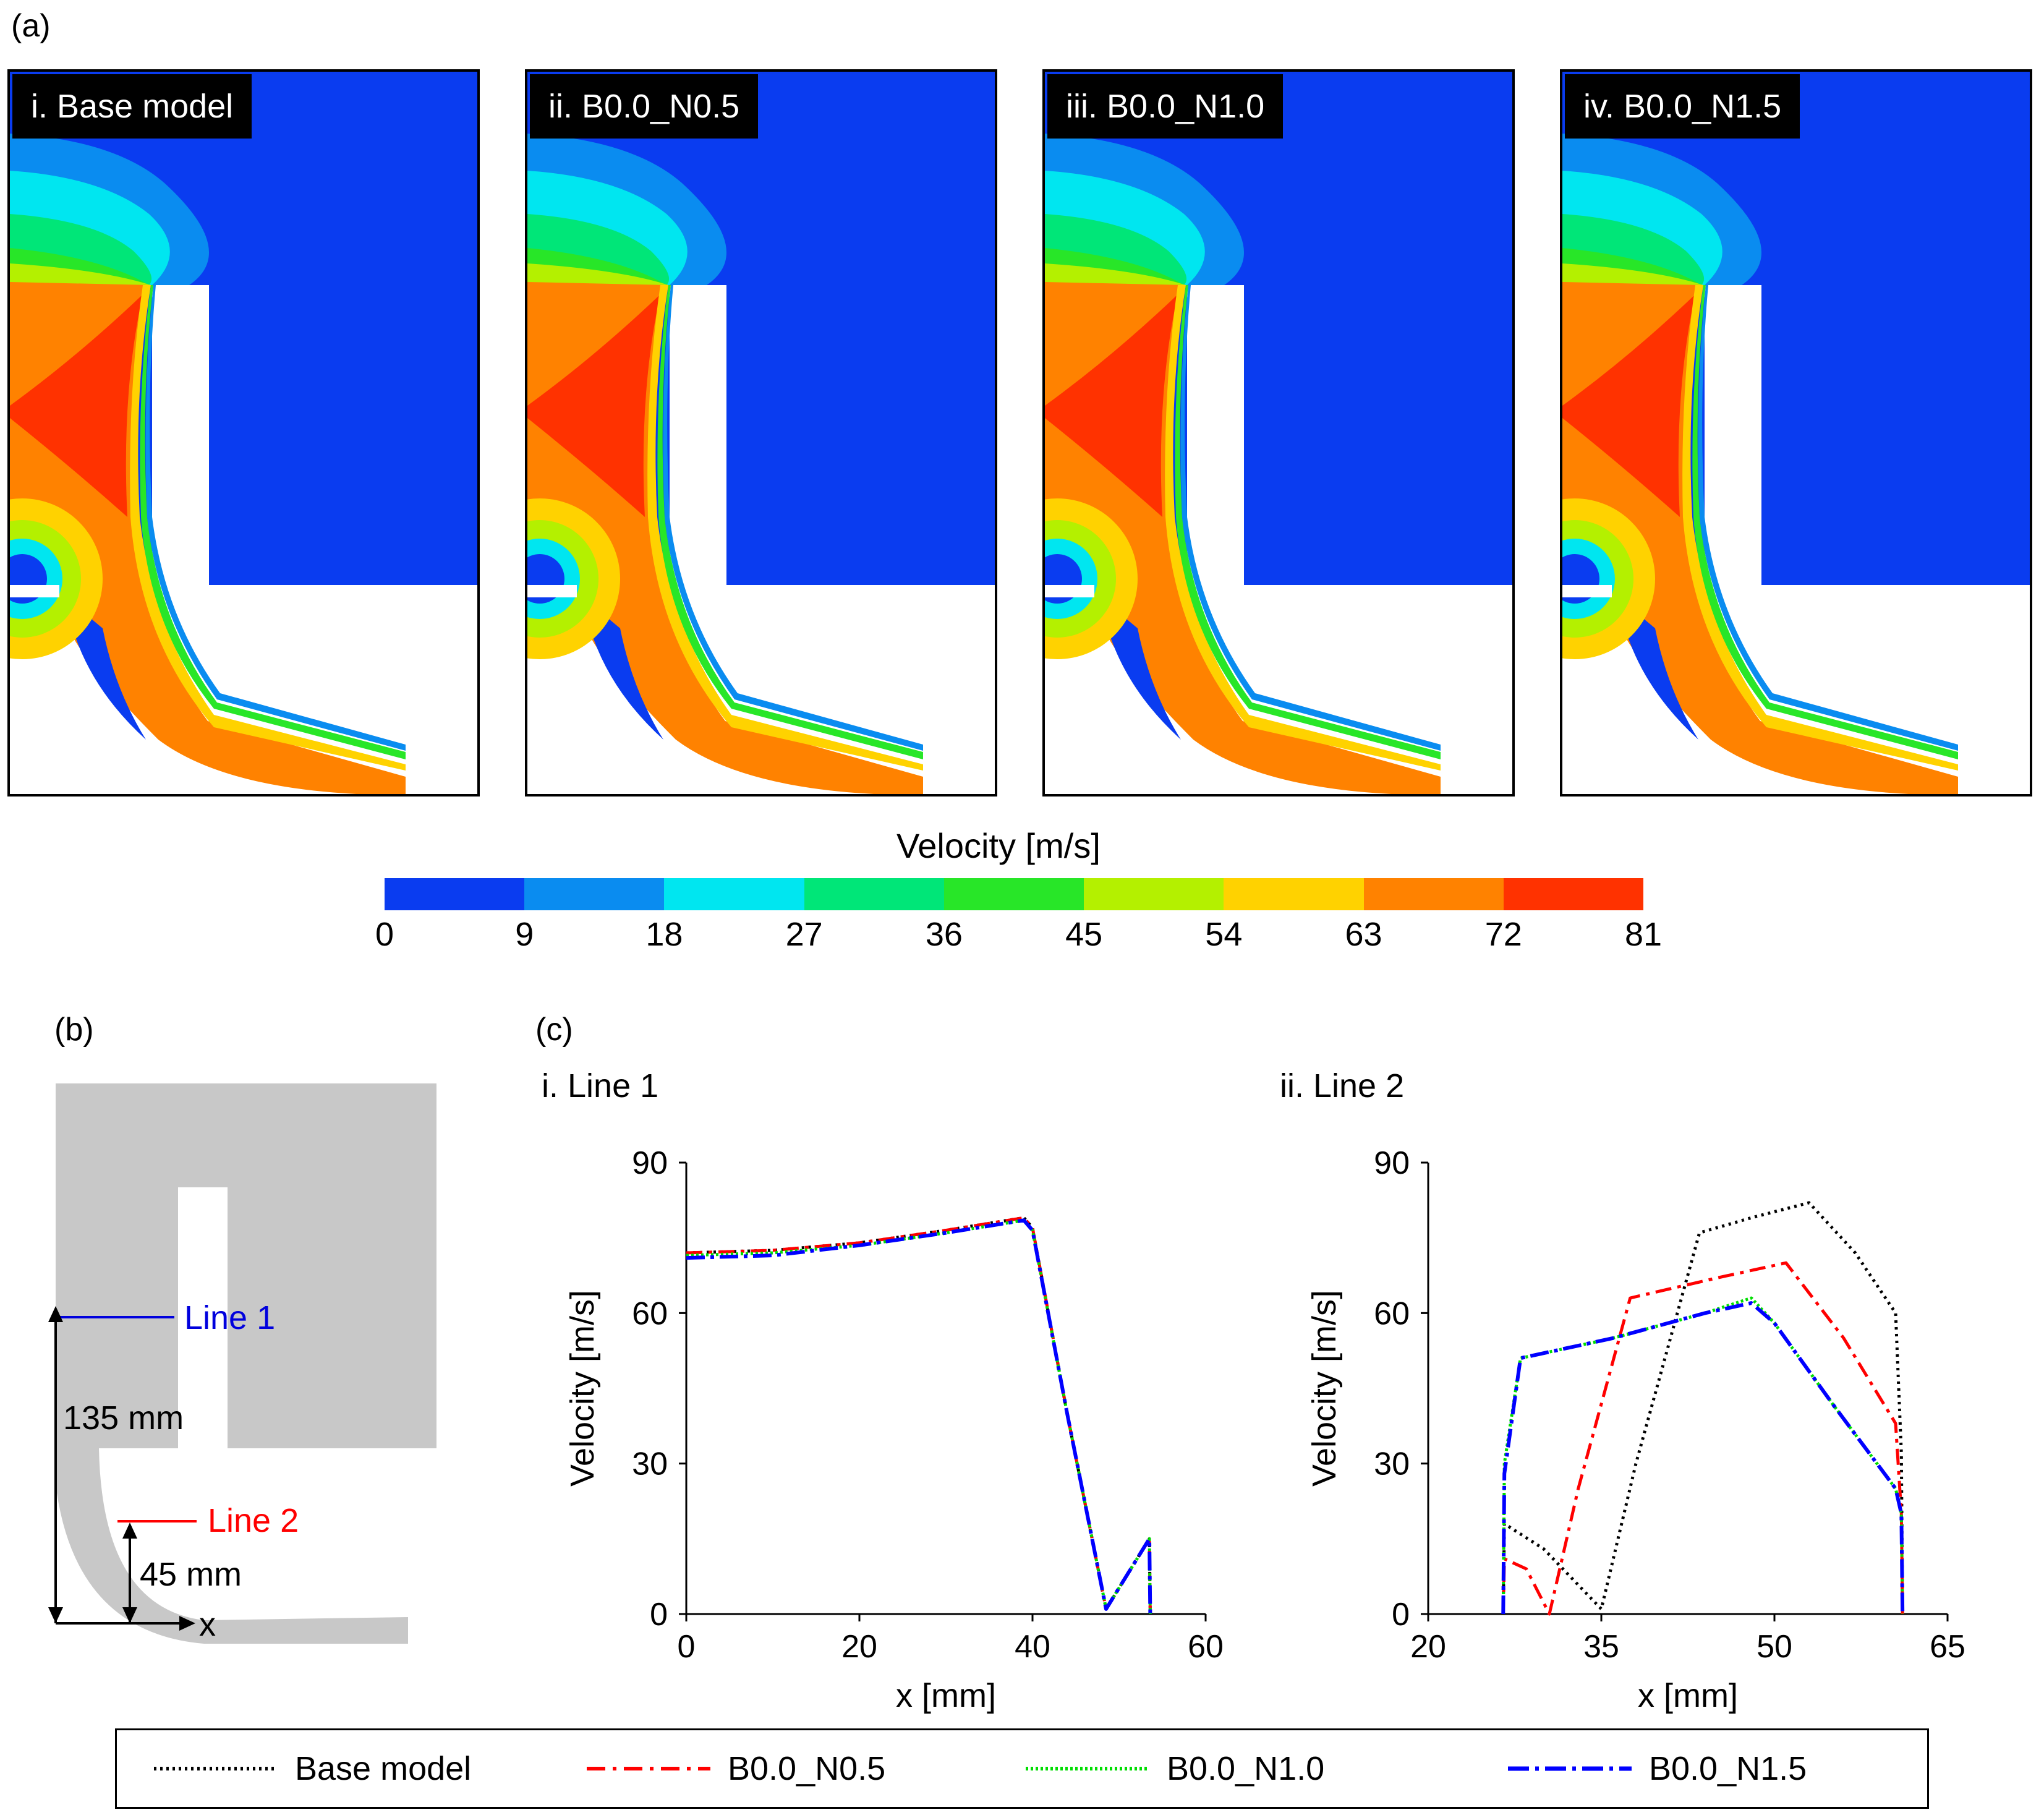 Image resolution: width=2044 pixels, height=1815 pixels. What do you see at coordinates (1947, 1647) in the screenshot?
I see `x-tick-label: 65` at bounding box center [1947, 1647].